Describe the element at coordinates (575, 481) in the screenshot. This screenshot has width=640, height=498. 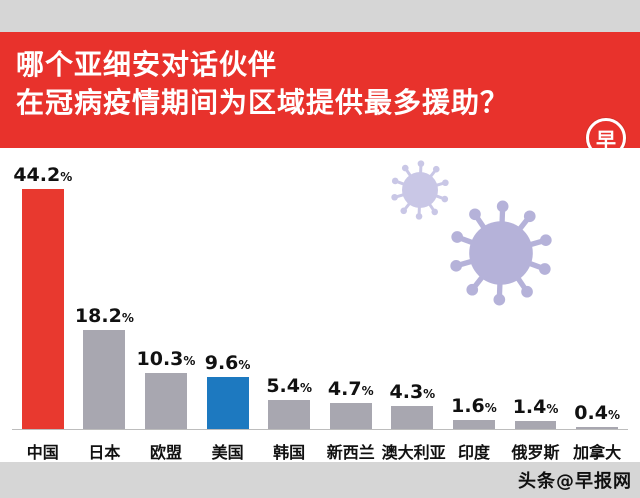
I see `watermark-text: 头条@早报网` at that location.